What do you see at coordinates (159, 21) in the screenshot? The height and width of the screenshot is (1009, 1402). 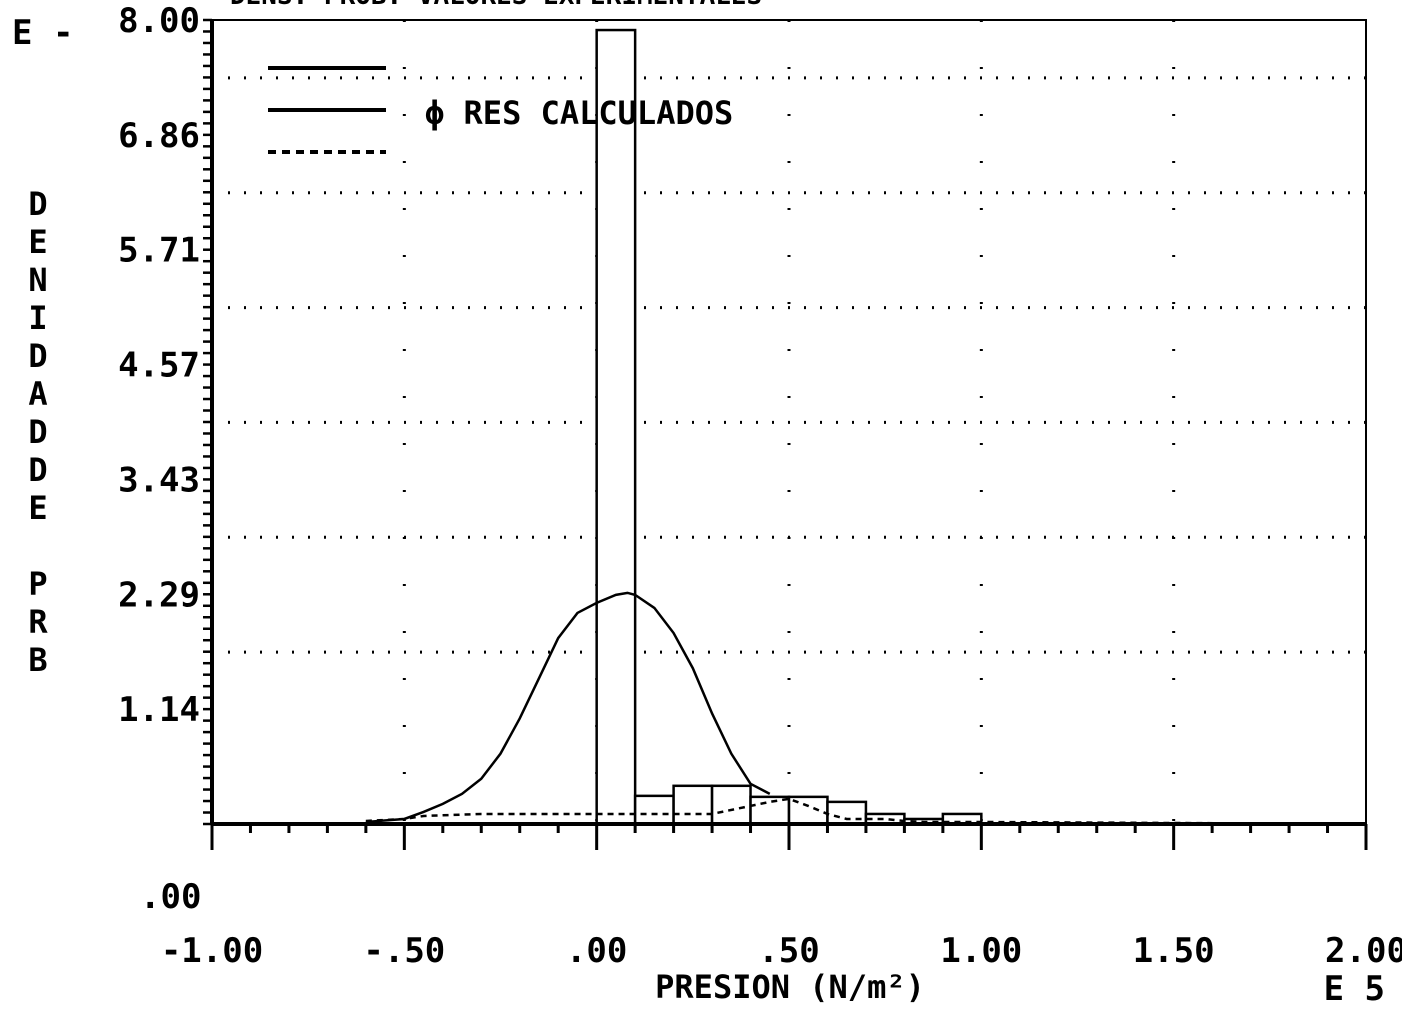 I see `y-tick-label: 8.00` at bounding box center [159, 21].